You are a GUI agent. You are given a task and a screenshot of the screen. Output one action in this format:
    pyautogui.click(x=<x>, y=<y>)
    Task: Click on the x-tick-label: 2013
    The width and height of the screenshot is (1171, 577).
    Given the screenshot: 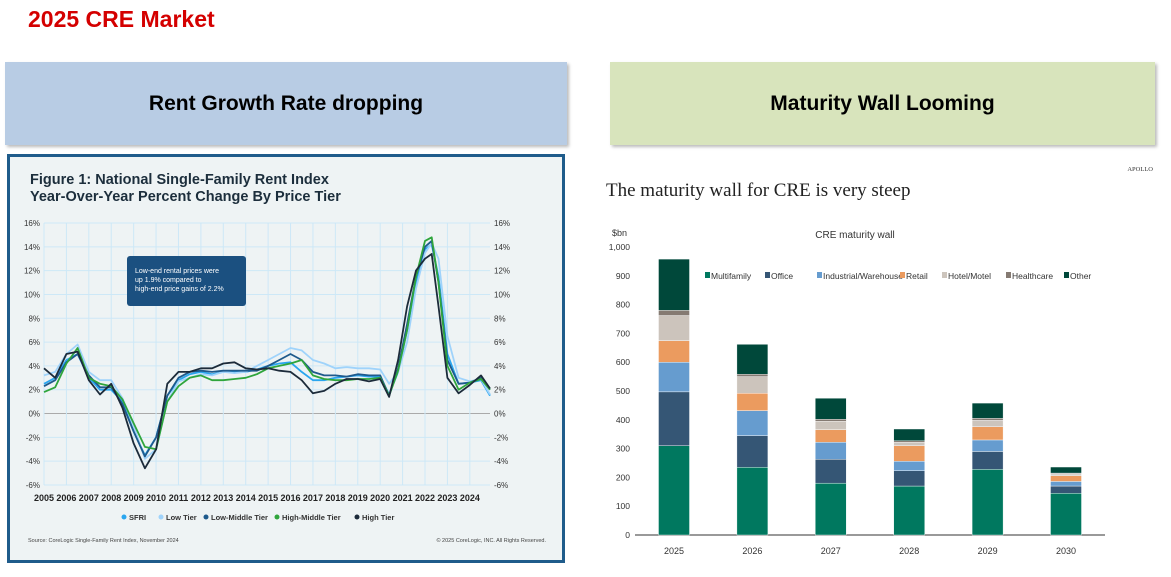 What is the action you would take?
    pyautogui.click(x=223, y=498)
    